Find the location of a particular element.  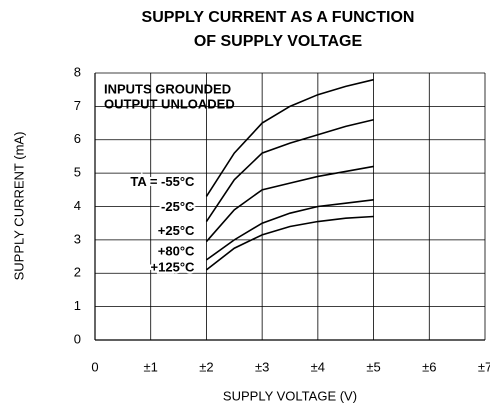

series-label: TA = -55°C is located at coordinates (162, 181).